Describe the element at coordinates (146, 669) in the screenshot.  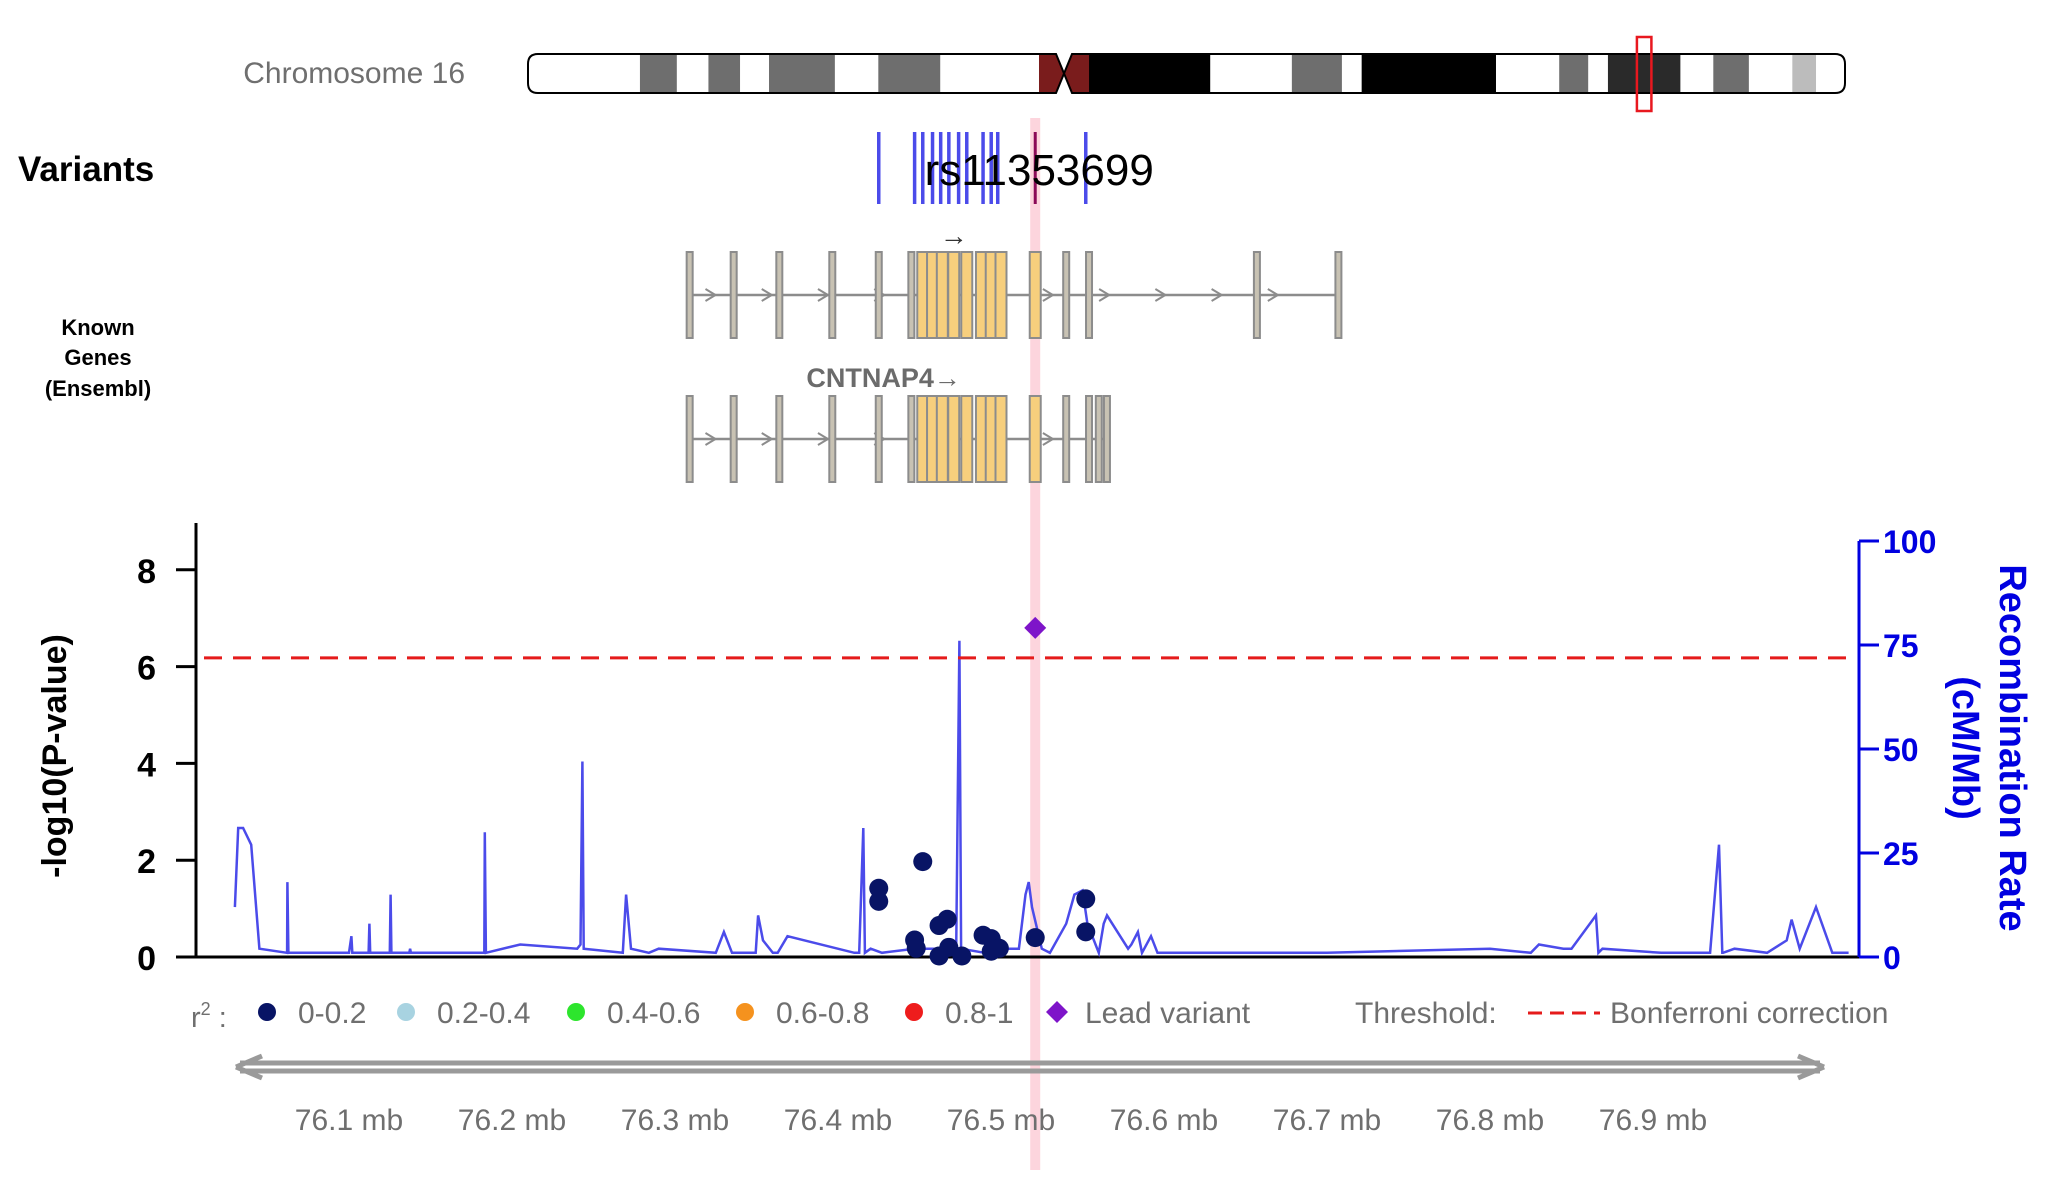
I see `y-axis-left-tick-label: 6` at that location.